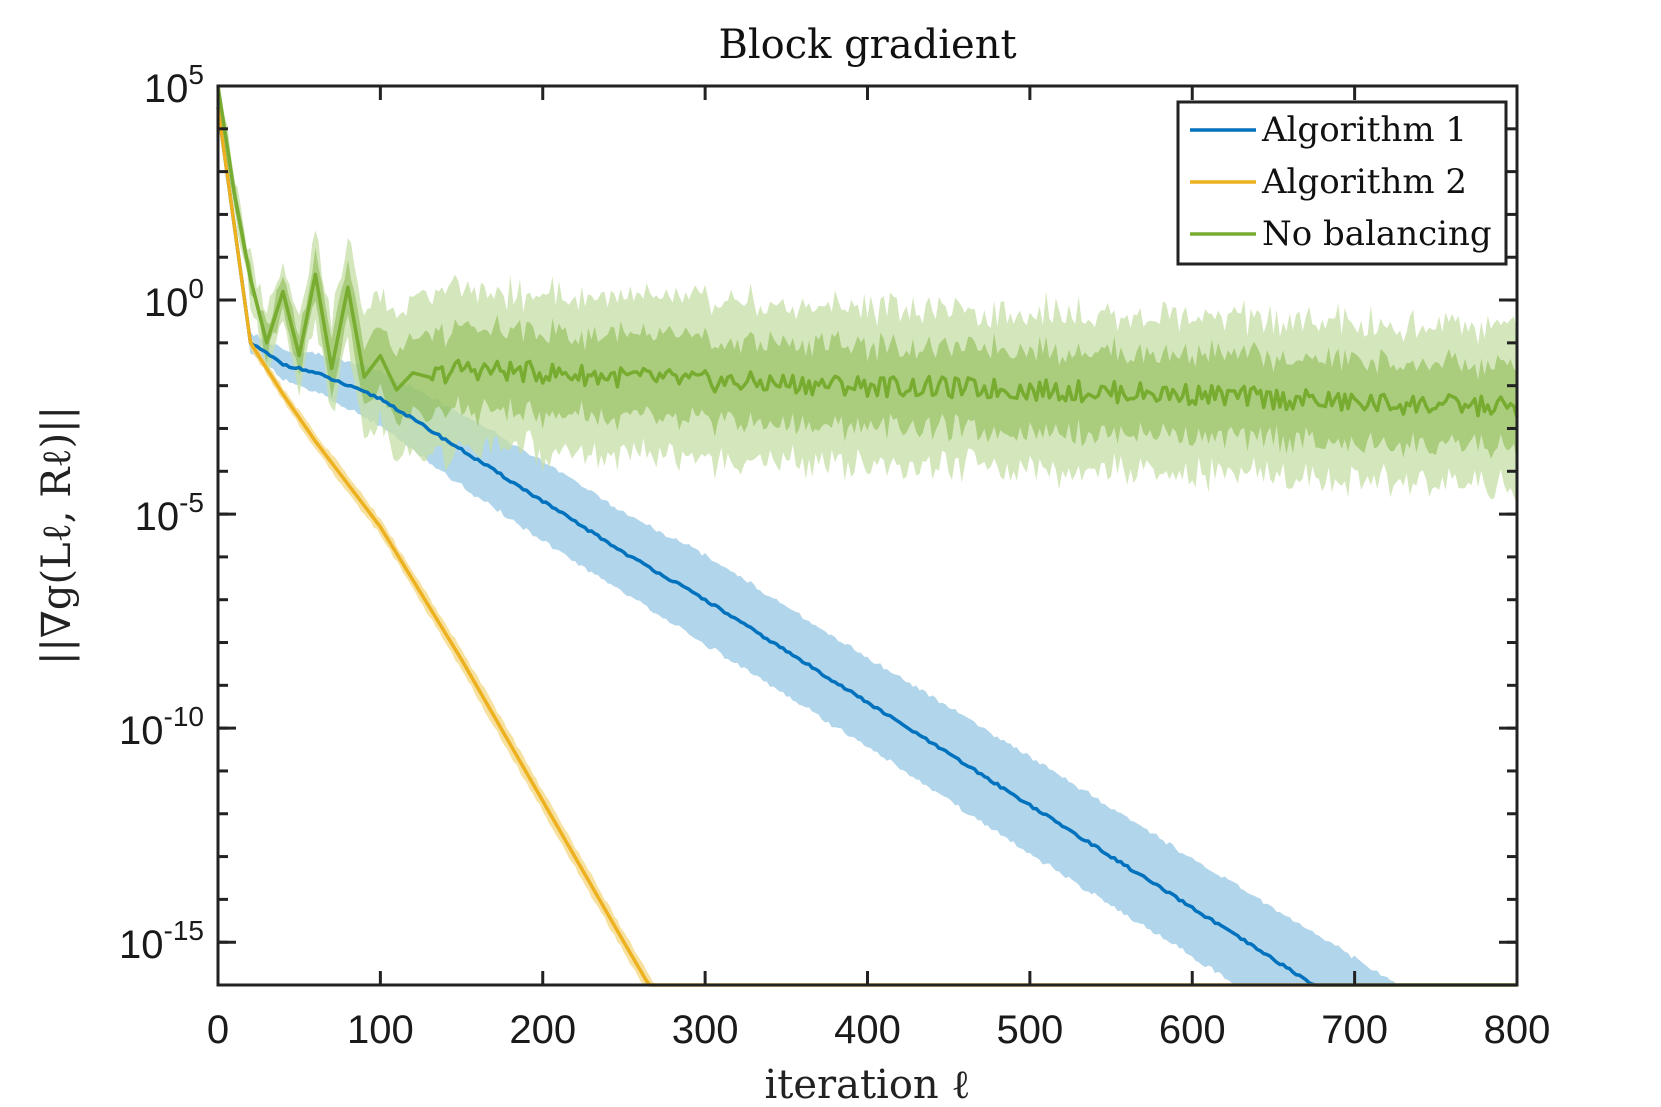 This screenshot has height=1107, width=1661. What do you see at coordinates (161, 941) in the screenshot?
I see `y-tick-label: 10⁻¹⁵` at bounding box center [161, 941].